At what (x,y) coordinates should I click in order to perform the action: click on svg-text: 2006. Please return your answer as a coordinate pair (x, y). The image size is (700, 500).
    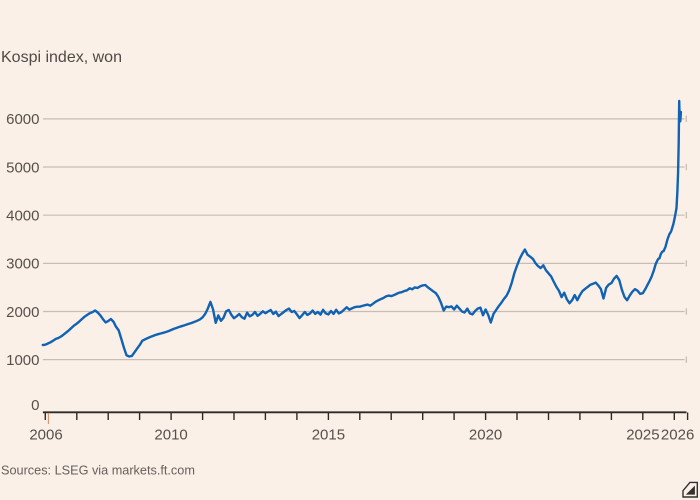
    Looking at the image, I should click on (45, 435).